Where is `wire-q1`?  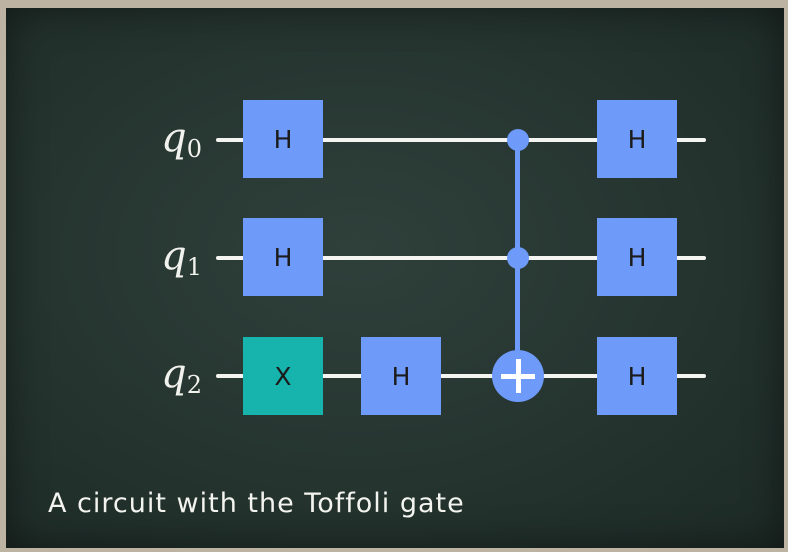
wire-q1 is located at coordinates (461, 258).